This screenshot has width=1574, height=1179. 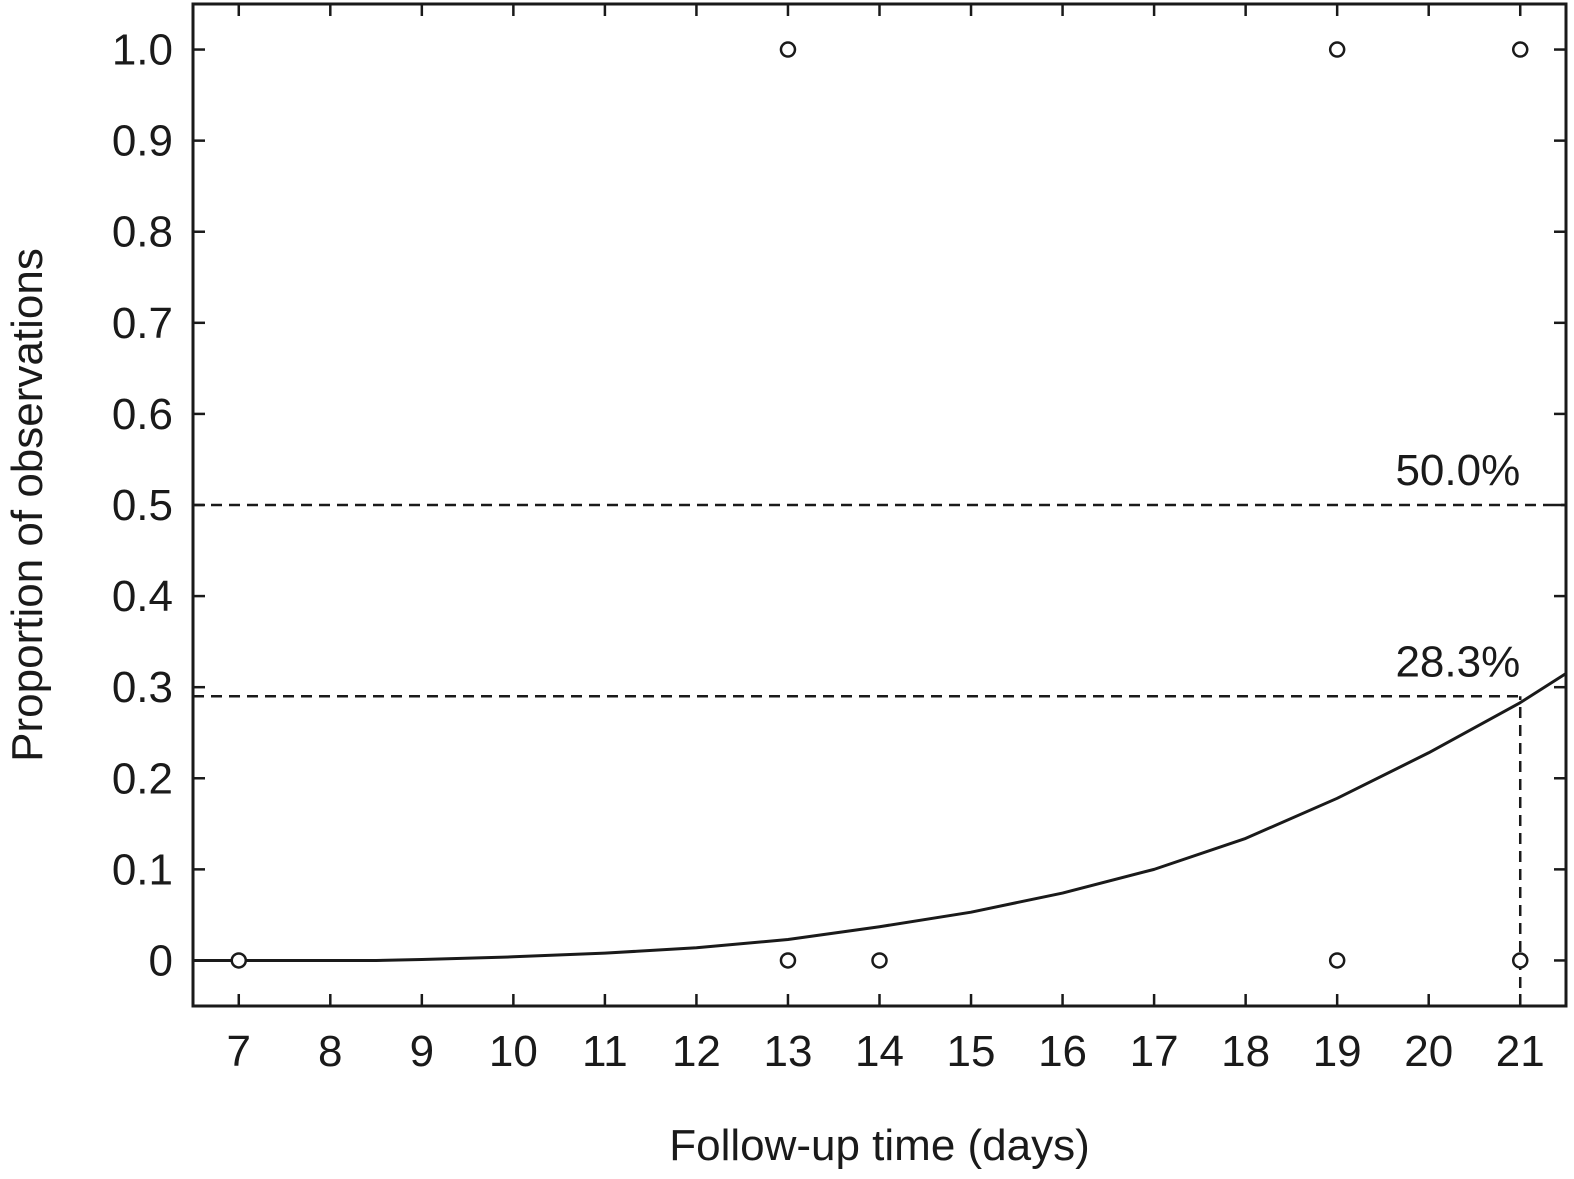 I want to click on reference-line-label: 28.3%, so click(x=1457, y=661).